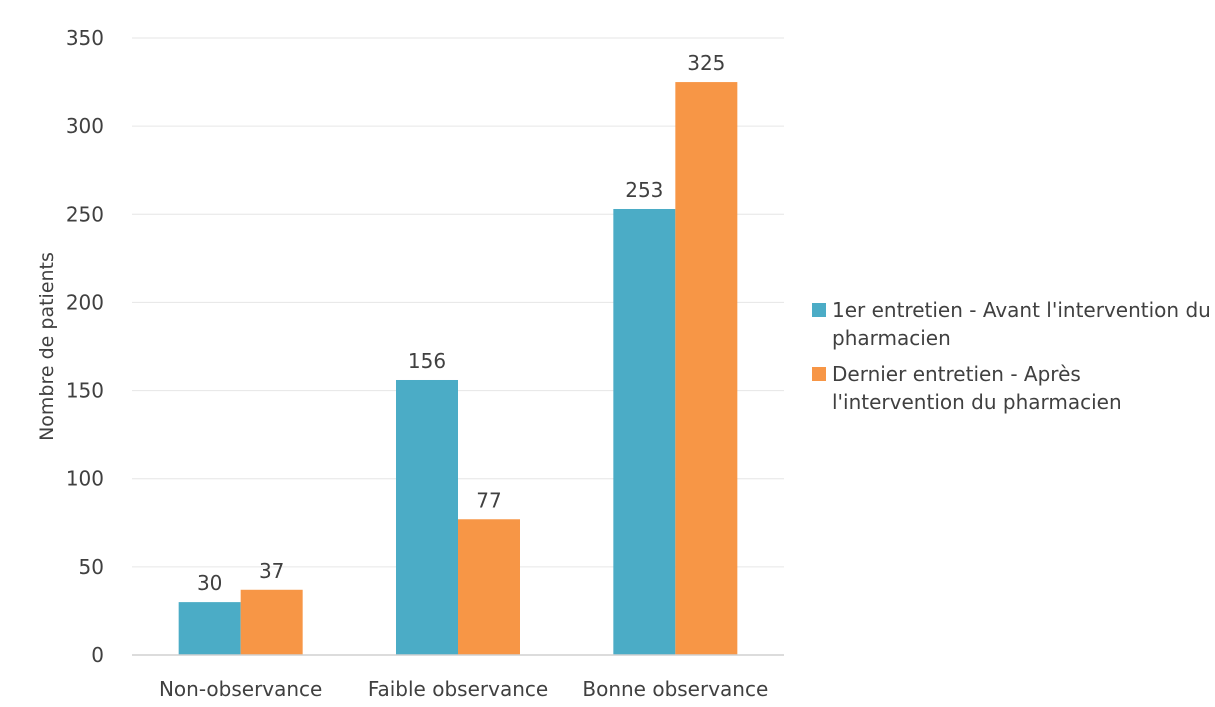 This screenshot has height=707, width=1215. Describe the element at coordinates (706, 369) in the screenshot. I see `bar-2-bonne-observance` at that location.